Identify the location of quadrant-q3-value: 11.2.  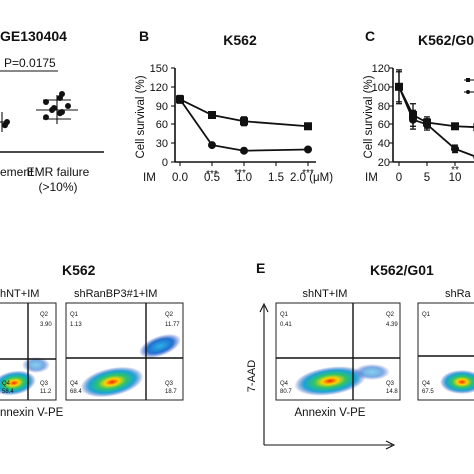
(46, 392).